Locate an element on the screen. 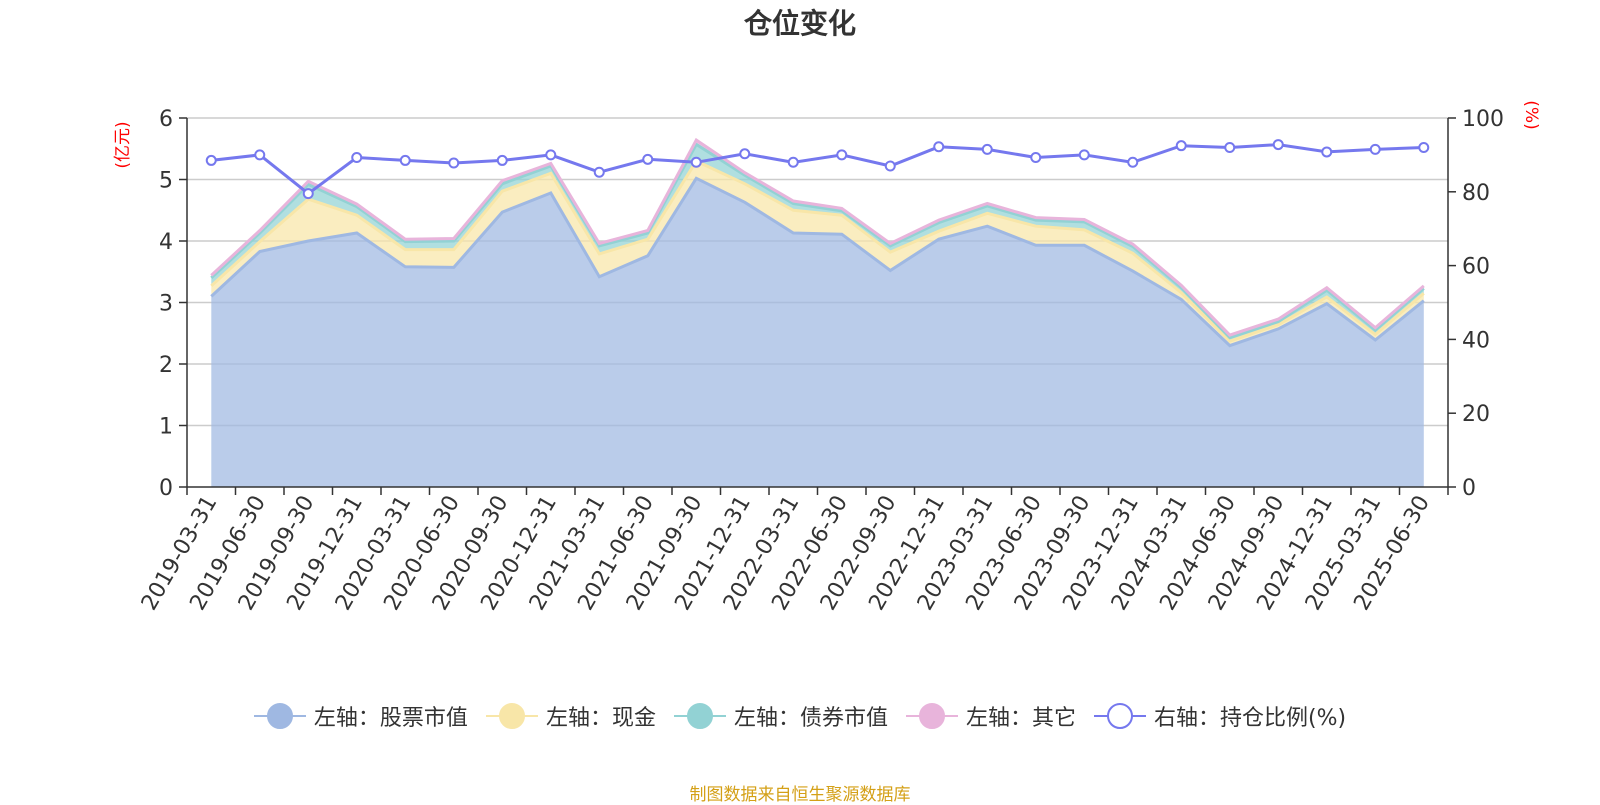 The width and height of the screenshot is (1600, 805). ratio-line is located at coordinates (817, 169).